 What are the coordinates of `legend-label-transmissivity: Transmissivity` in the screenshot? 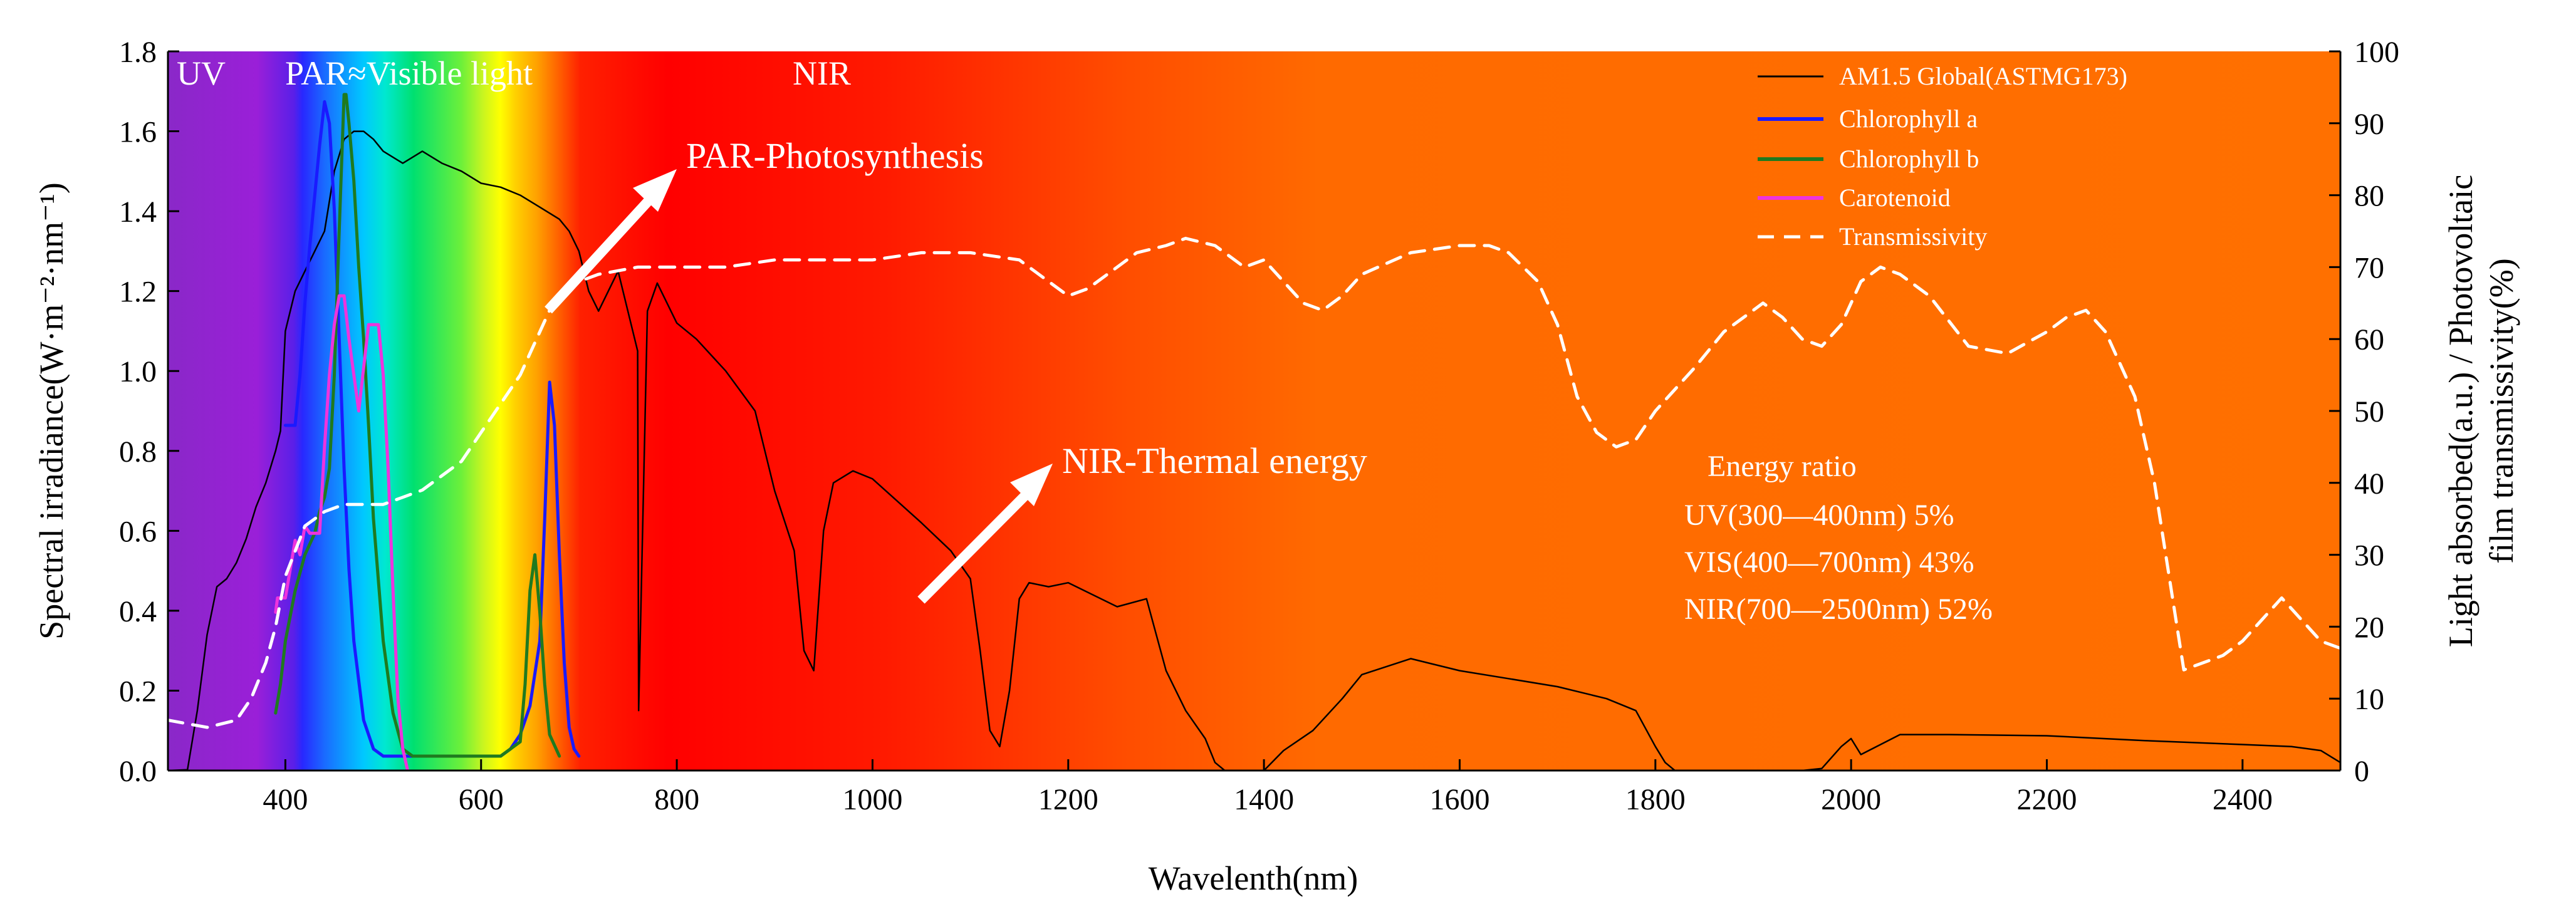 It's located at (1913, 236).